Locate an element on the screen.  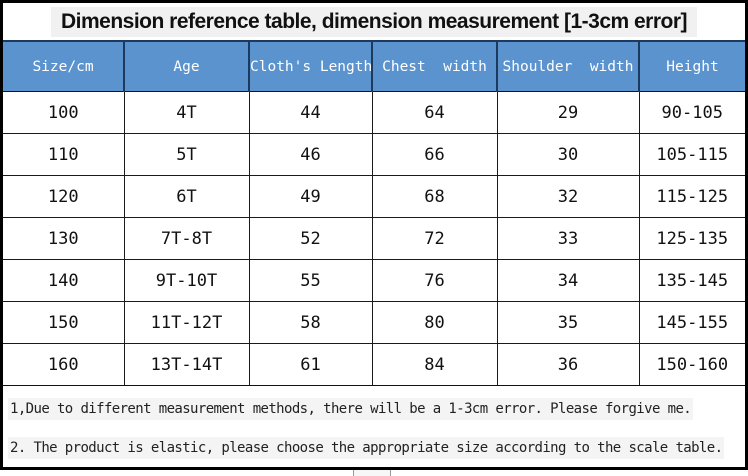
table-cell-height: 150-160 is located at coordinates (691, 364).